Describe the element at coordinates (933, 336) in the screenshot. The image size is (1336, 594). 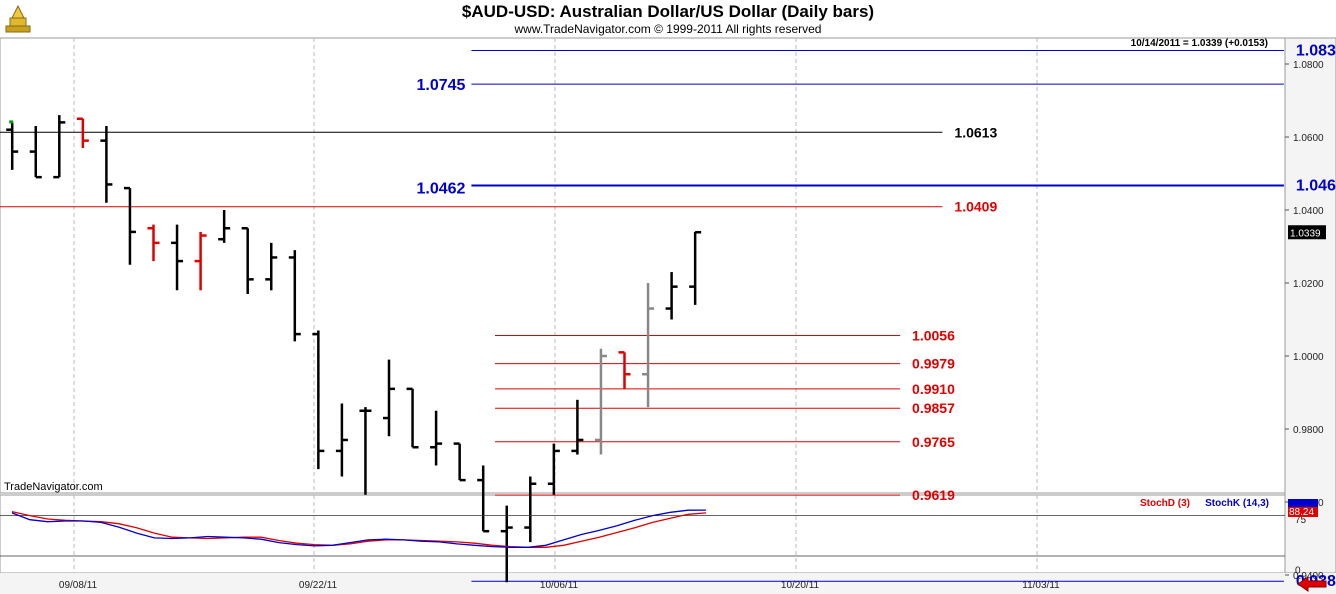
I see `level-label: 1.0056` at that location.